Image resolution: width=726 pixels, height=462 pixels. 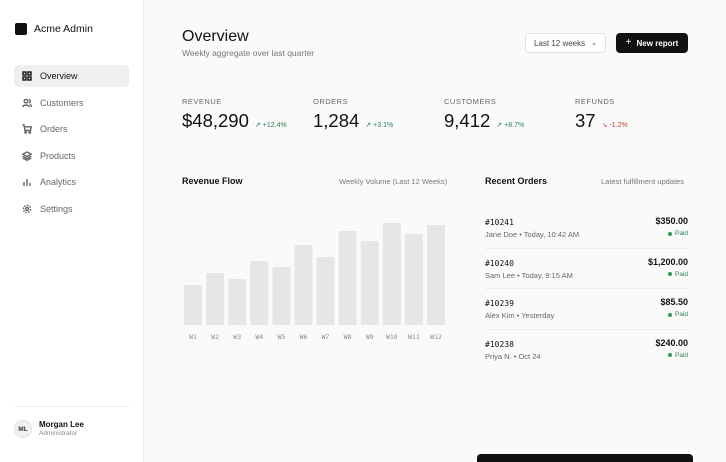 What do you see at coordinates (58, 433) in the screenshot?
I see `user-role: Administrator` at bounding box center [58, 433].